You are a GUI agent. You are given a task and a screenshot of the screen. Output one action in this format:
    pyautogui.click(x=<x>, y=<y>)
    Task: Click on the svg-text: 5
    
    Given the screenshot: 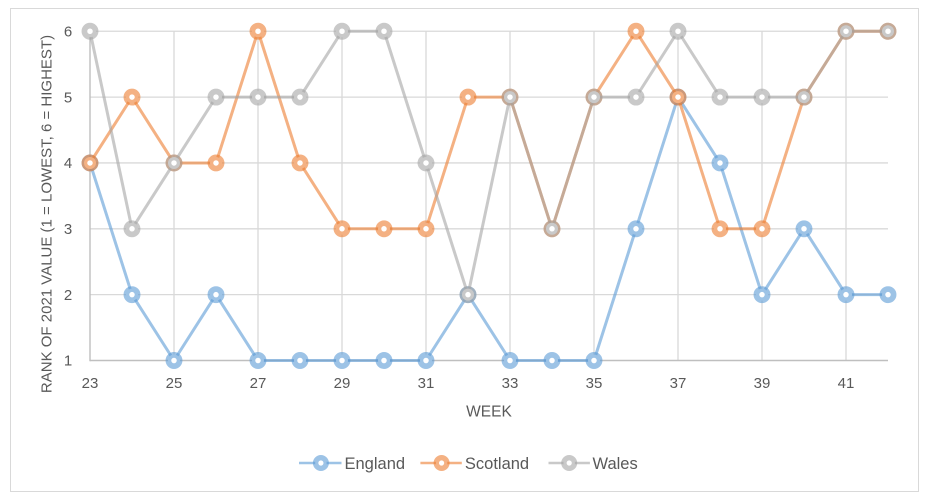 What is the action you would take?
    pyautogui.click(x=68, y=97)
    